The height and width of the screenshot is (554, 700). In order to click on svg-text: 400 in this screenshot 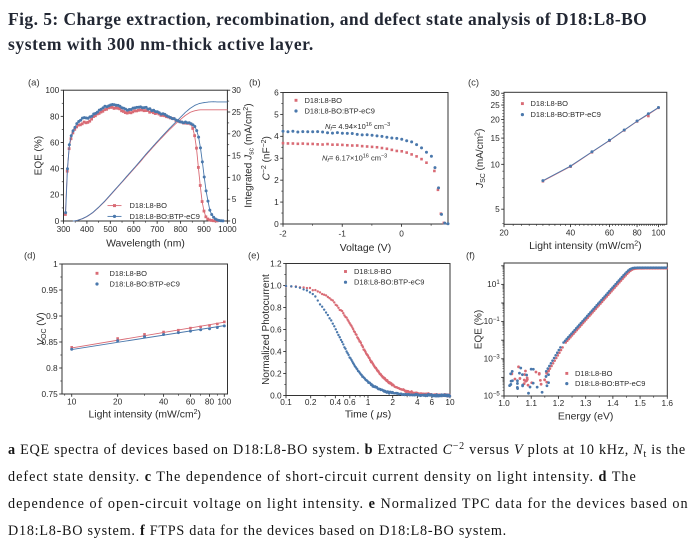, I will do `click(87, 229)`.